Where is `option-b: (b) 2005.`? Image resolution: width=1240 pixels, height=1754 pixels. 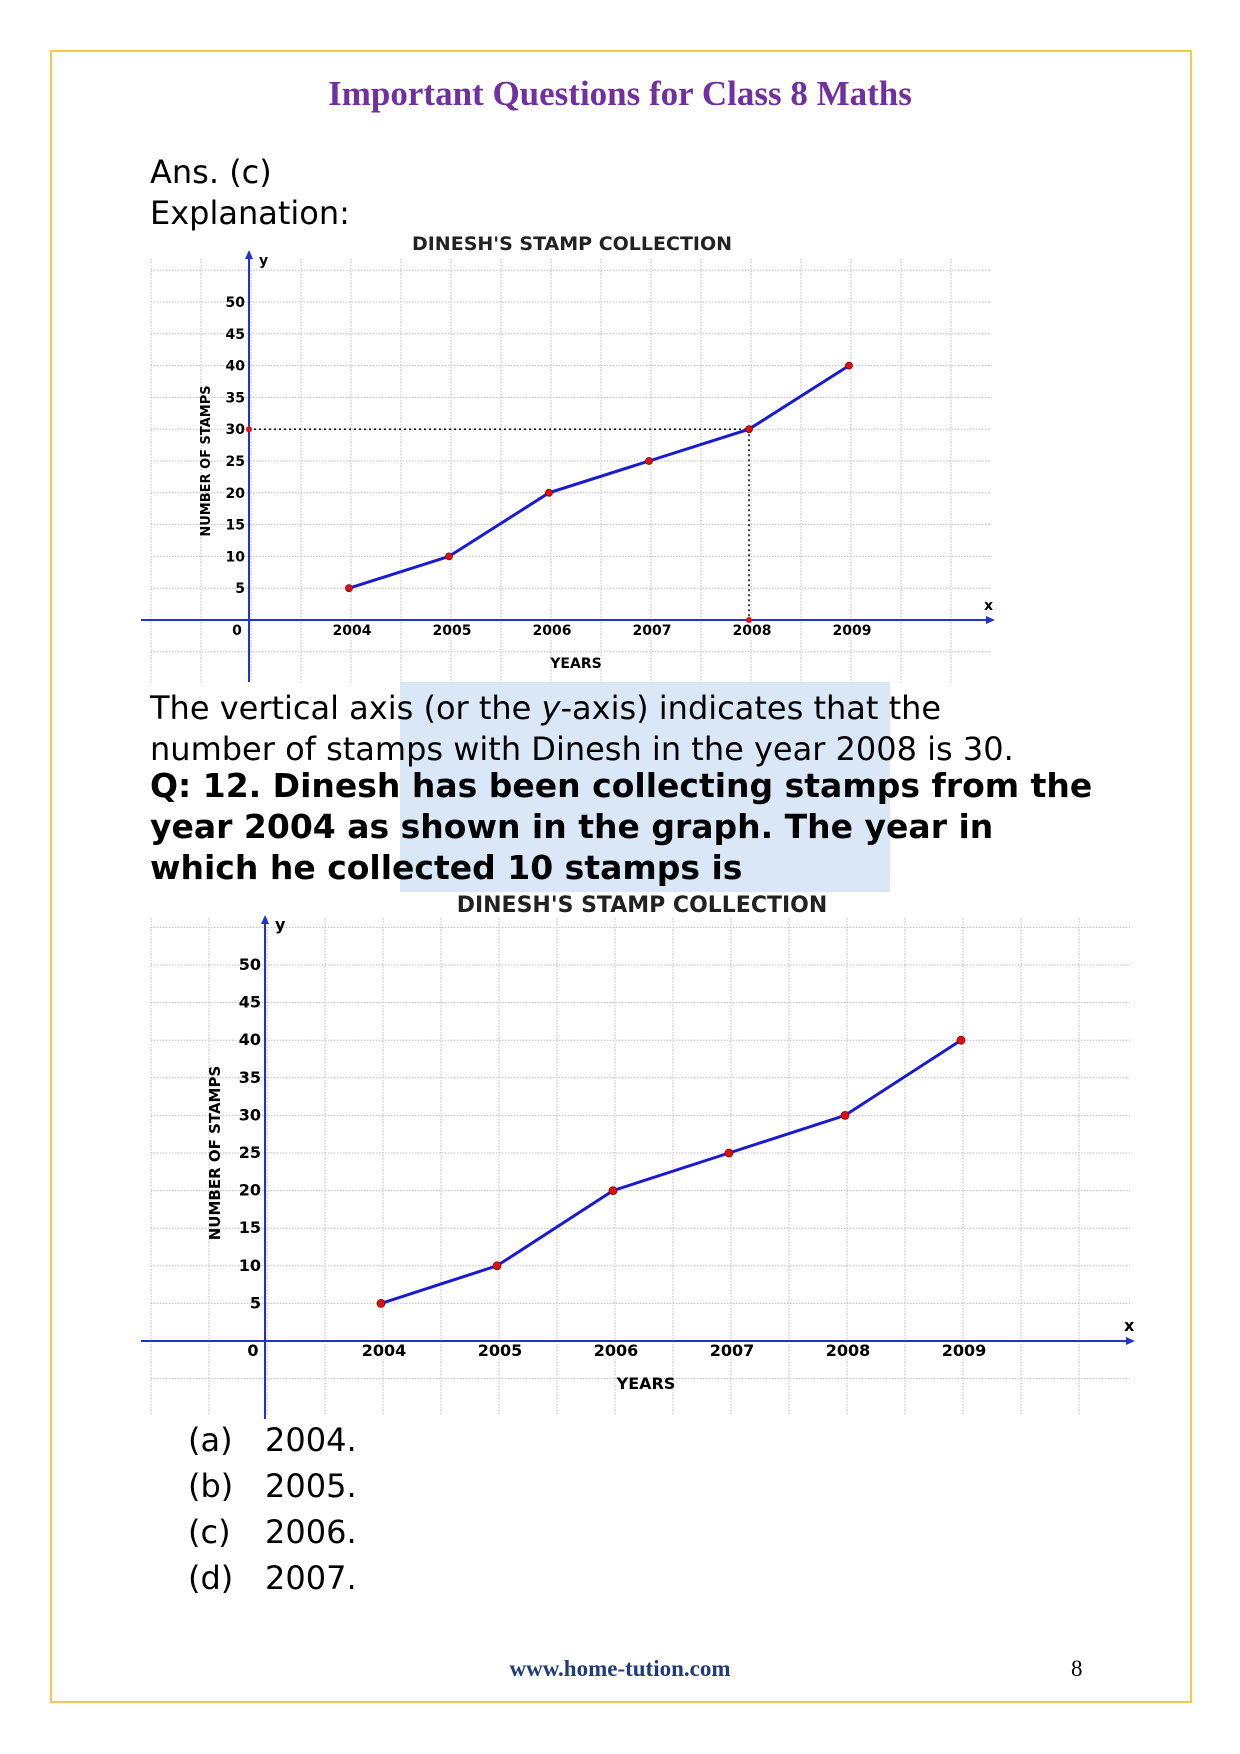 option-b: (b) 2005. is located at coordinates (272, 1486).